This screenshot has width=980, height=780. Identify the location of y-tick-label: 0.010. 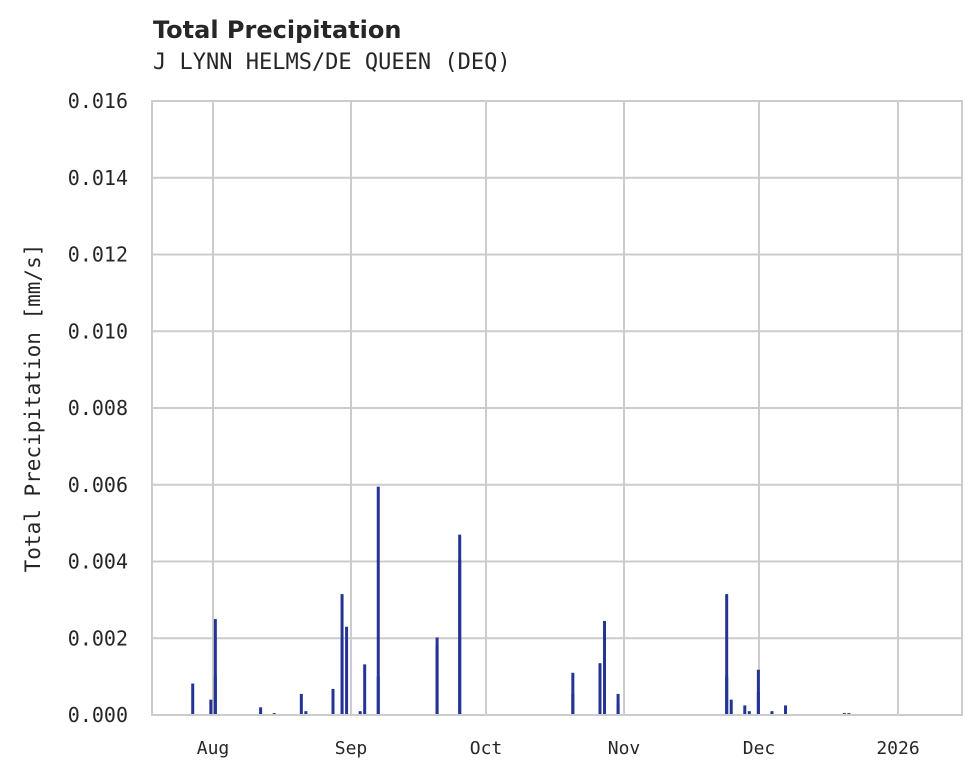
(98, 331).